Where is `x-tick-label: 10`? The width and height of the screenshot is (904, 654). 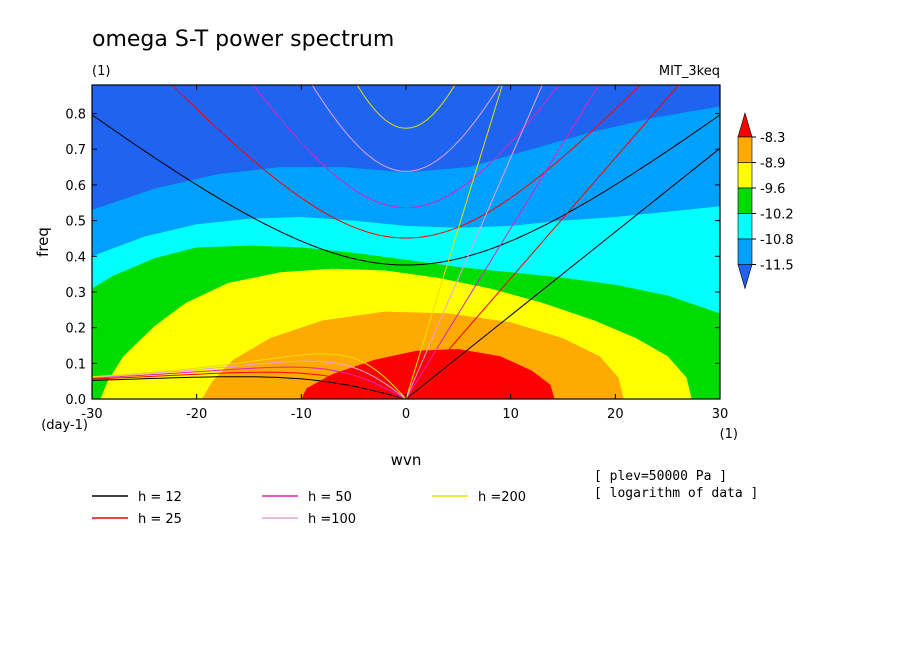 x-tick-label: 10 is located at coordinates (510, 414).